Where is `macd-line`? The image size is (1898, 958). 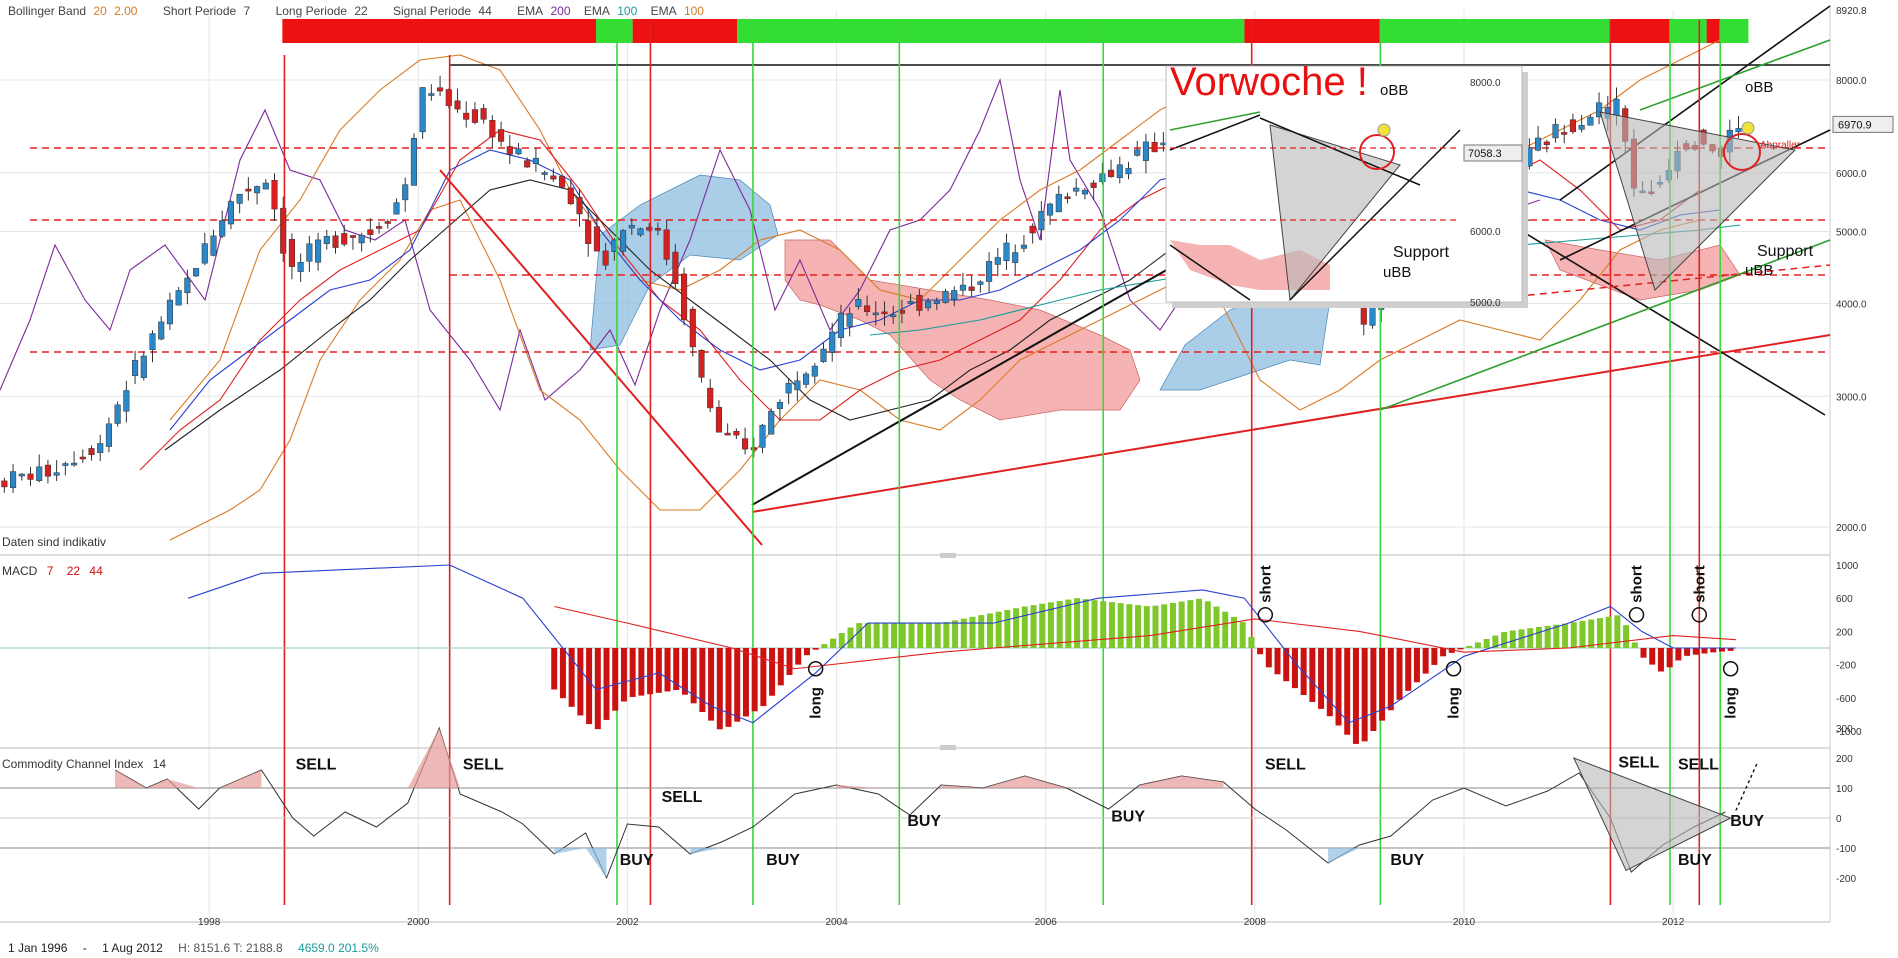
macd-line is located at coordinates (962, 644).